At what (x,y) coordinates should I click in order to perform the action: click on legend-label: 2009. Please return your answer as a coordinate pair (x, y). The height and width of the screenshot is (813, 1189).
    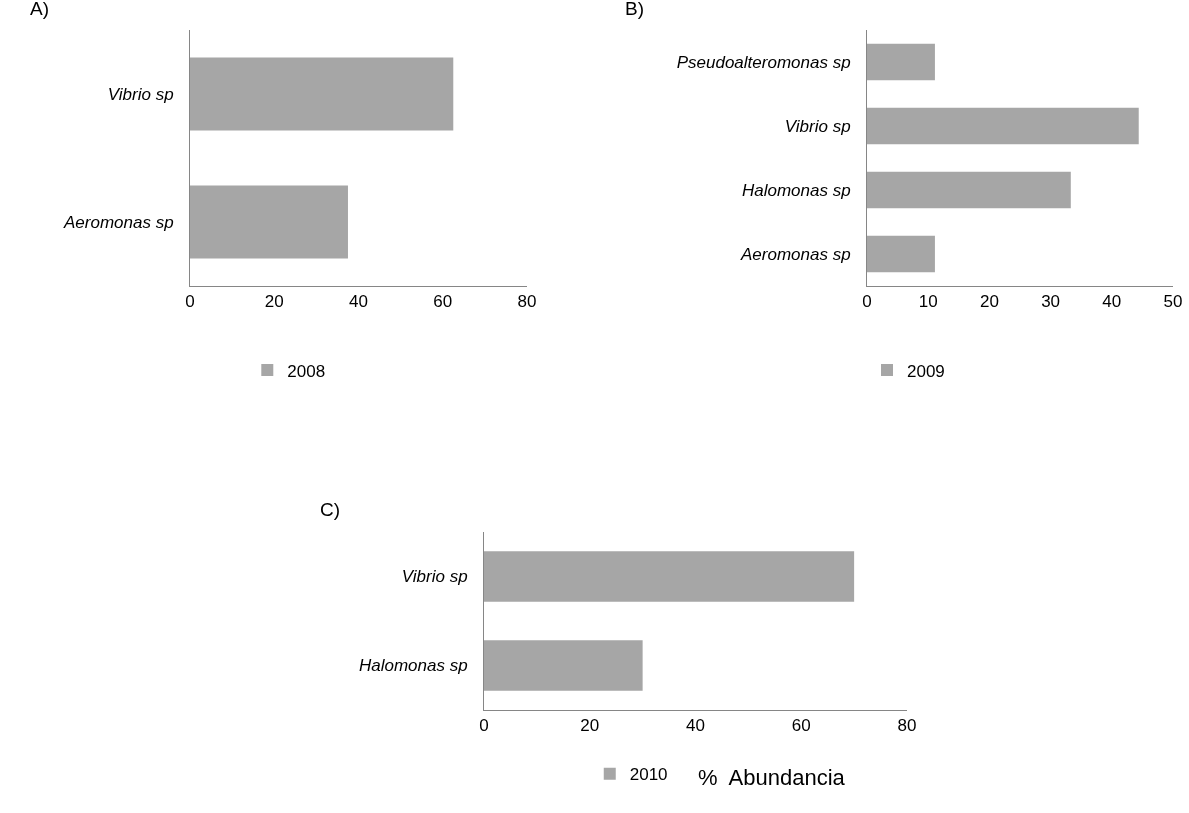
    Looking at the image, I should click on (926, 371).